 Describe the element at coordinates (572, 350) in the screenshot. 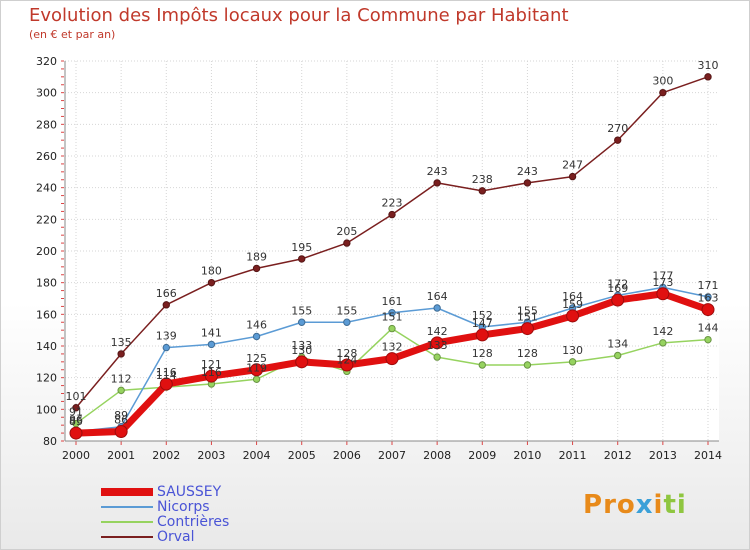

I see `data-label-contrieres: 130` at that location.